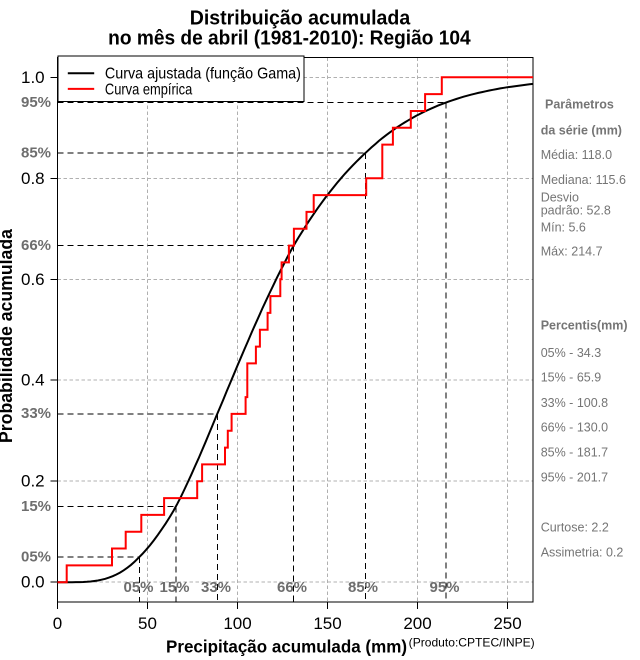 Image resolution: width=640 pixels, height=660 pixels. I want to click on svg-text: 66% - 130.0, so click(574, 428).